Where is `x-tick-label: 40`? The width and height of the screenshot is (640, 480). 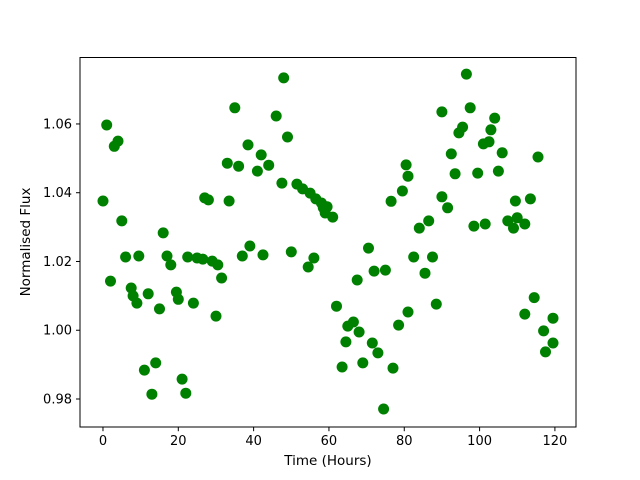 x-tick-label: 40 is located at coordinates (253, 441).